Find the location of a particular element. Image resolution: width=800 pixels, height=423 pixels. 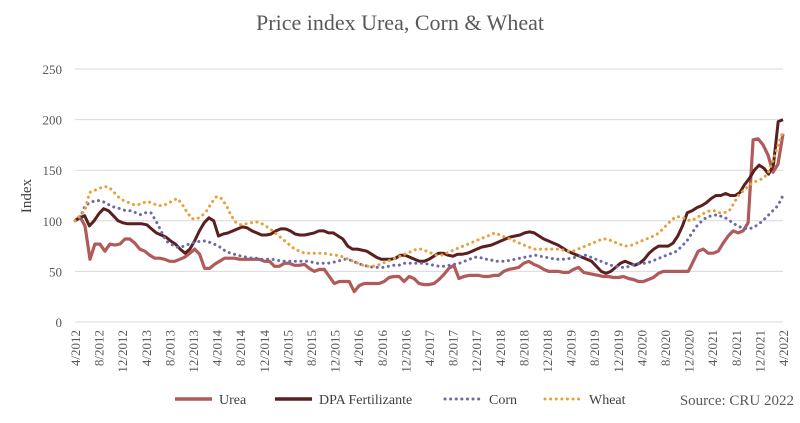

legend-label: DPA Fertilizante is located at coordinates (365, 400).